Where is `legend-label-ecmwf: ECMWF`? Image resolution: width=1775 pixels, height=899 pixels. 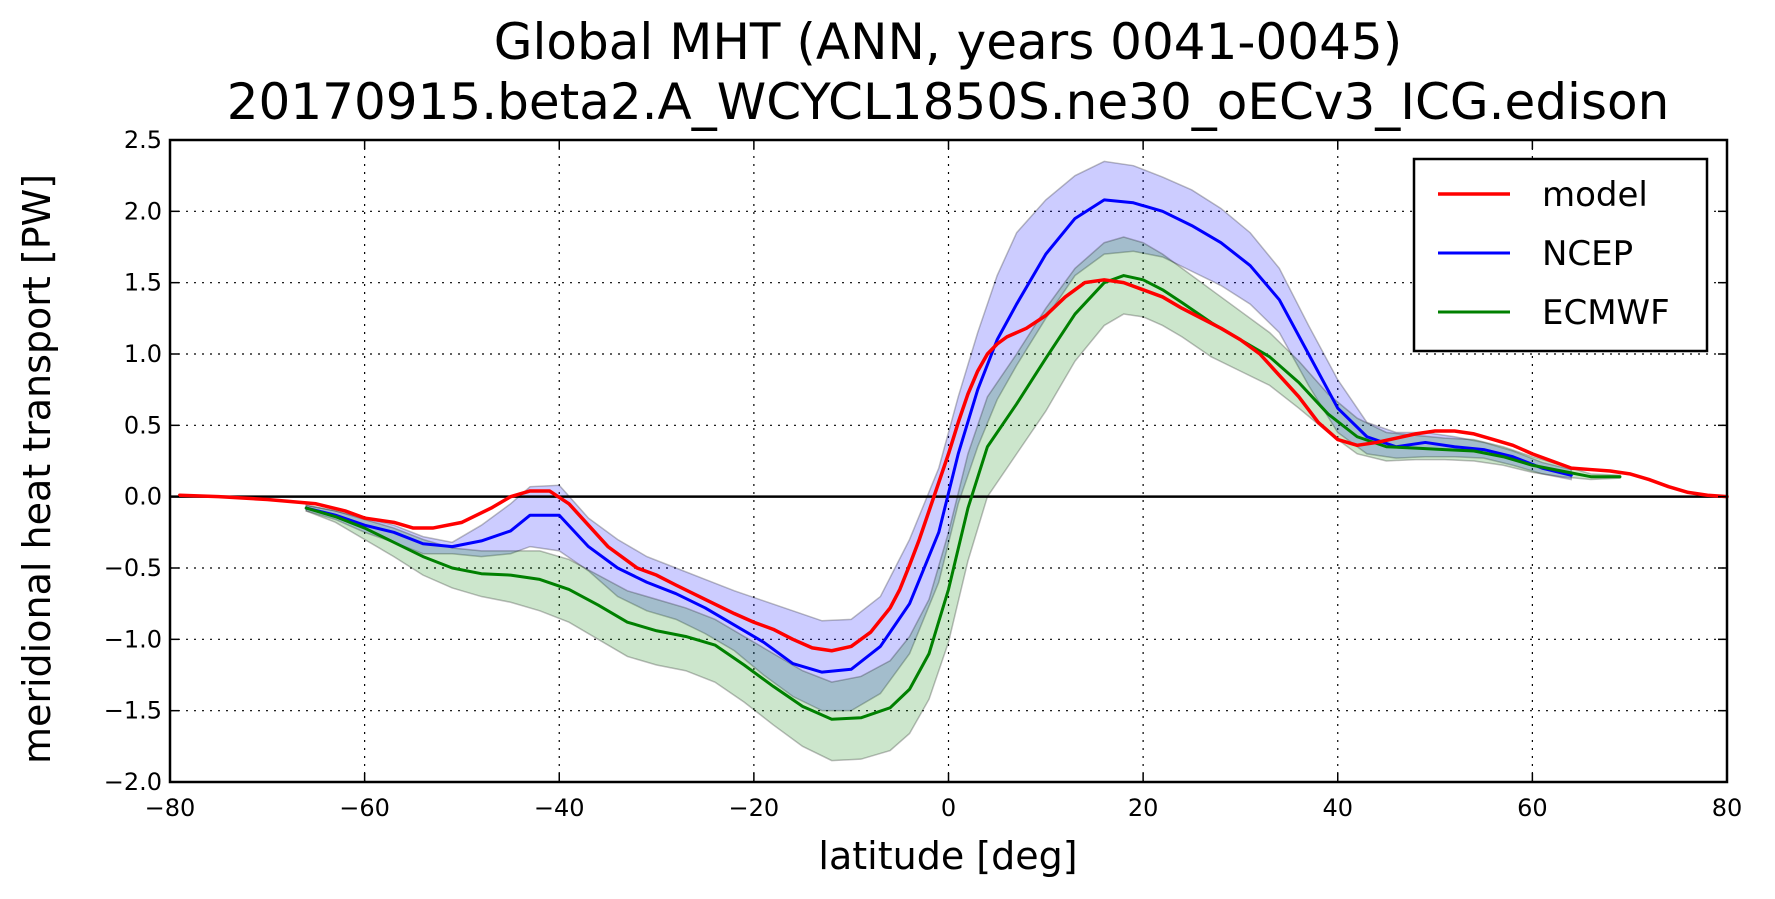
legend-label-ecmwf: ECMWF is located at coordinates (1606, 313).